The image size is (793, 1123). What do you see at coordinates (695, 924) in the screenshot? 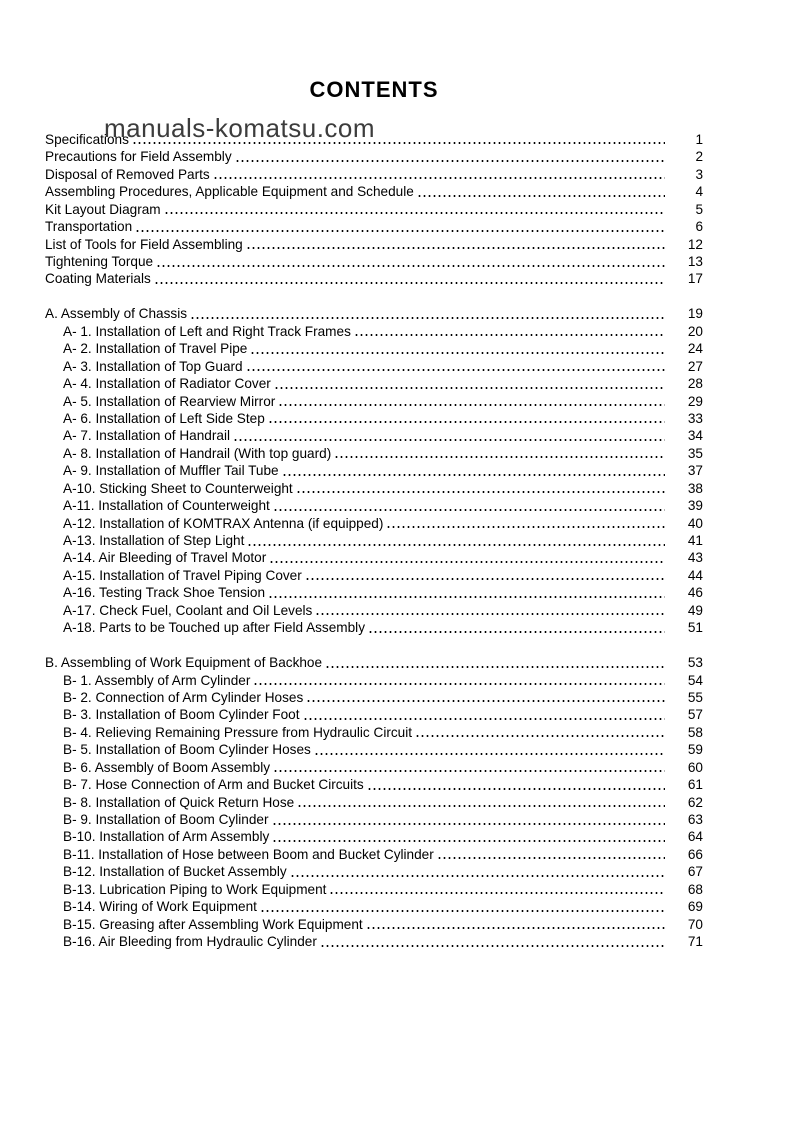
I see `toc-entry-page: 70` at bounding box center [695, 924].